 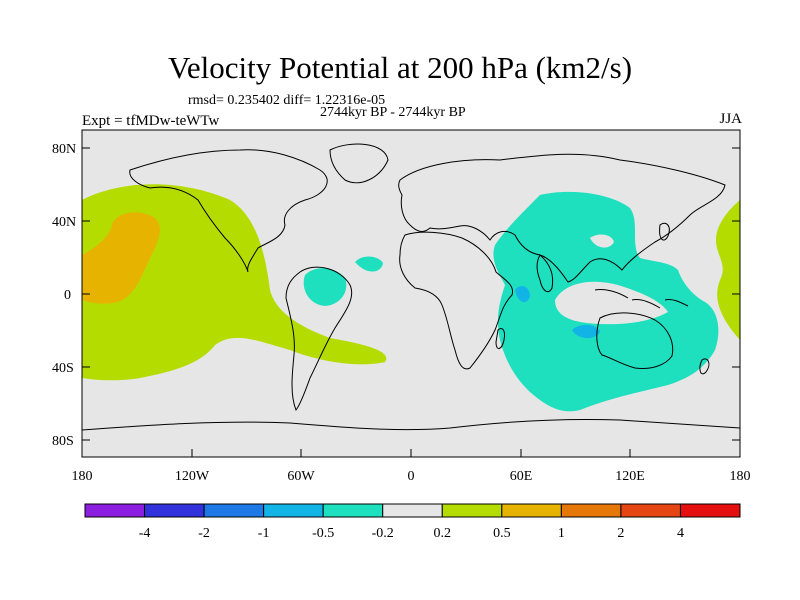 I want to click on fill-pacific-core, so click(x=121, y=258).